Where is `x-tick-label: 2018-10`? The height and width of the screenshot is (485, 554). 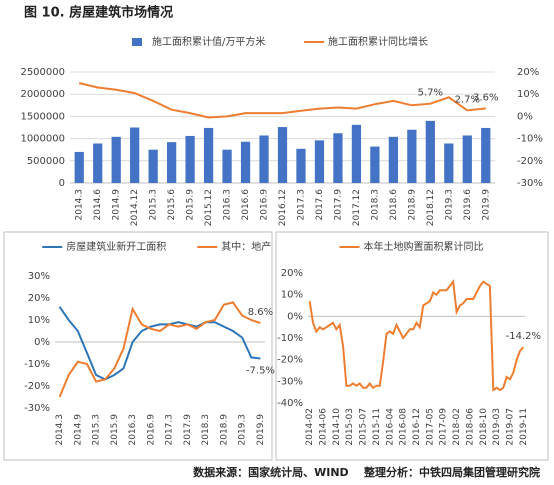
x-tick-label: 2018-10 is located at coordinates (484, 427).